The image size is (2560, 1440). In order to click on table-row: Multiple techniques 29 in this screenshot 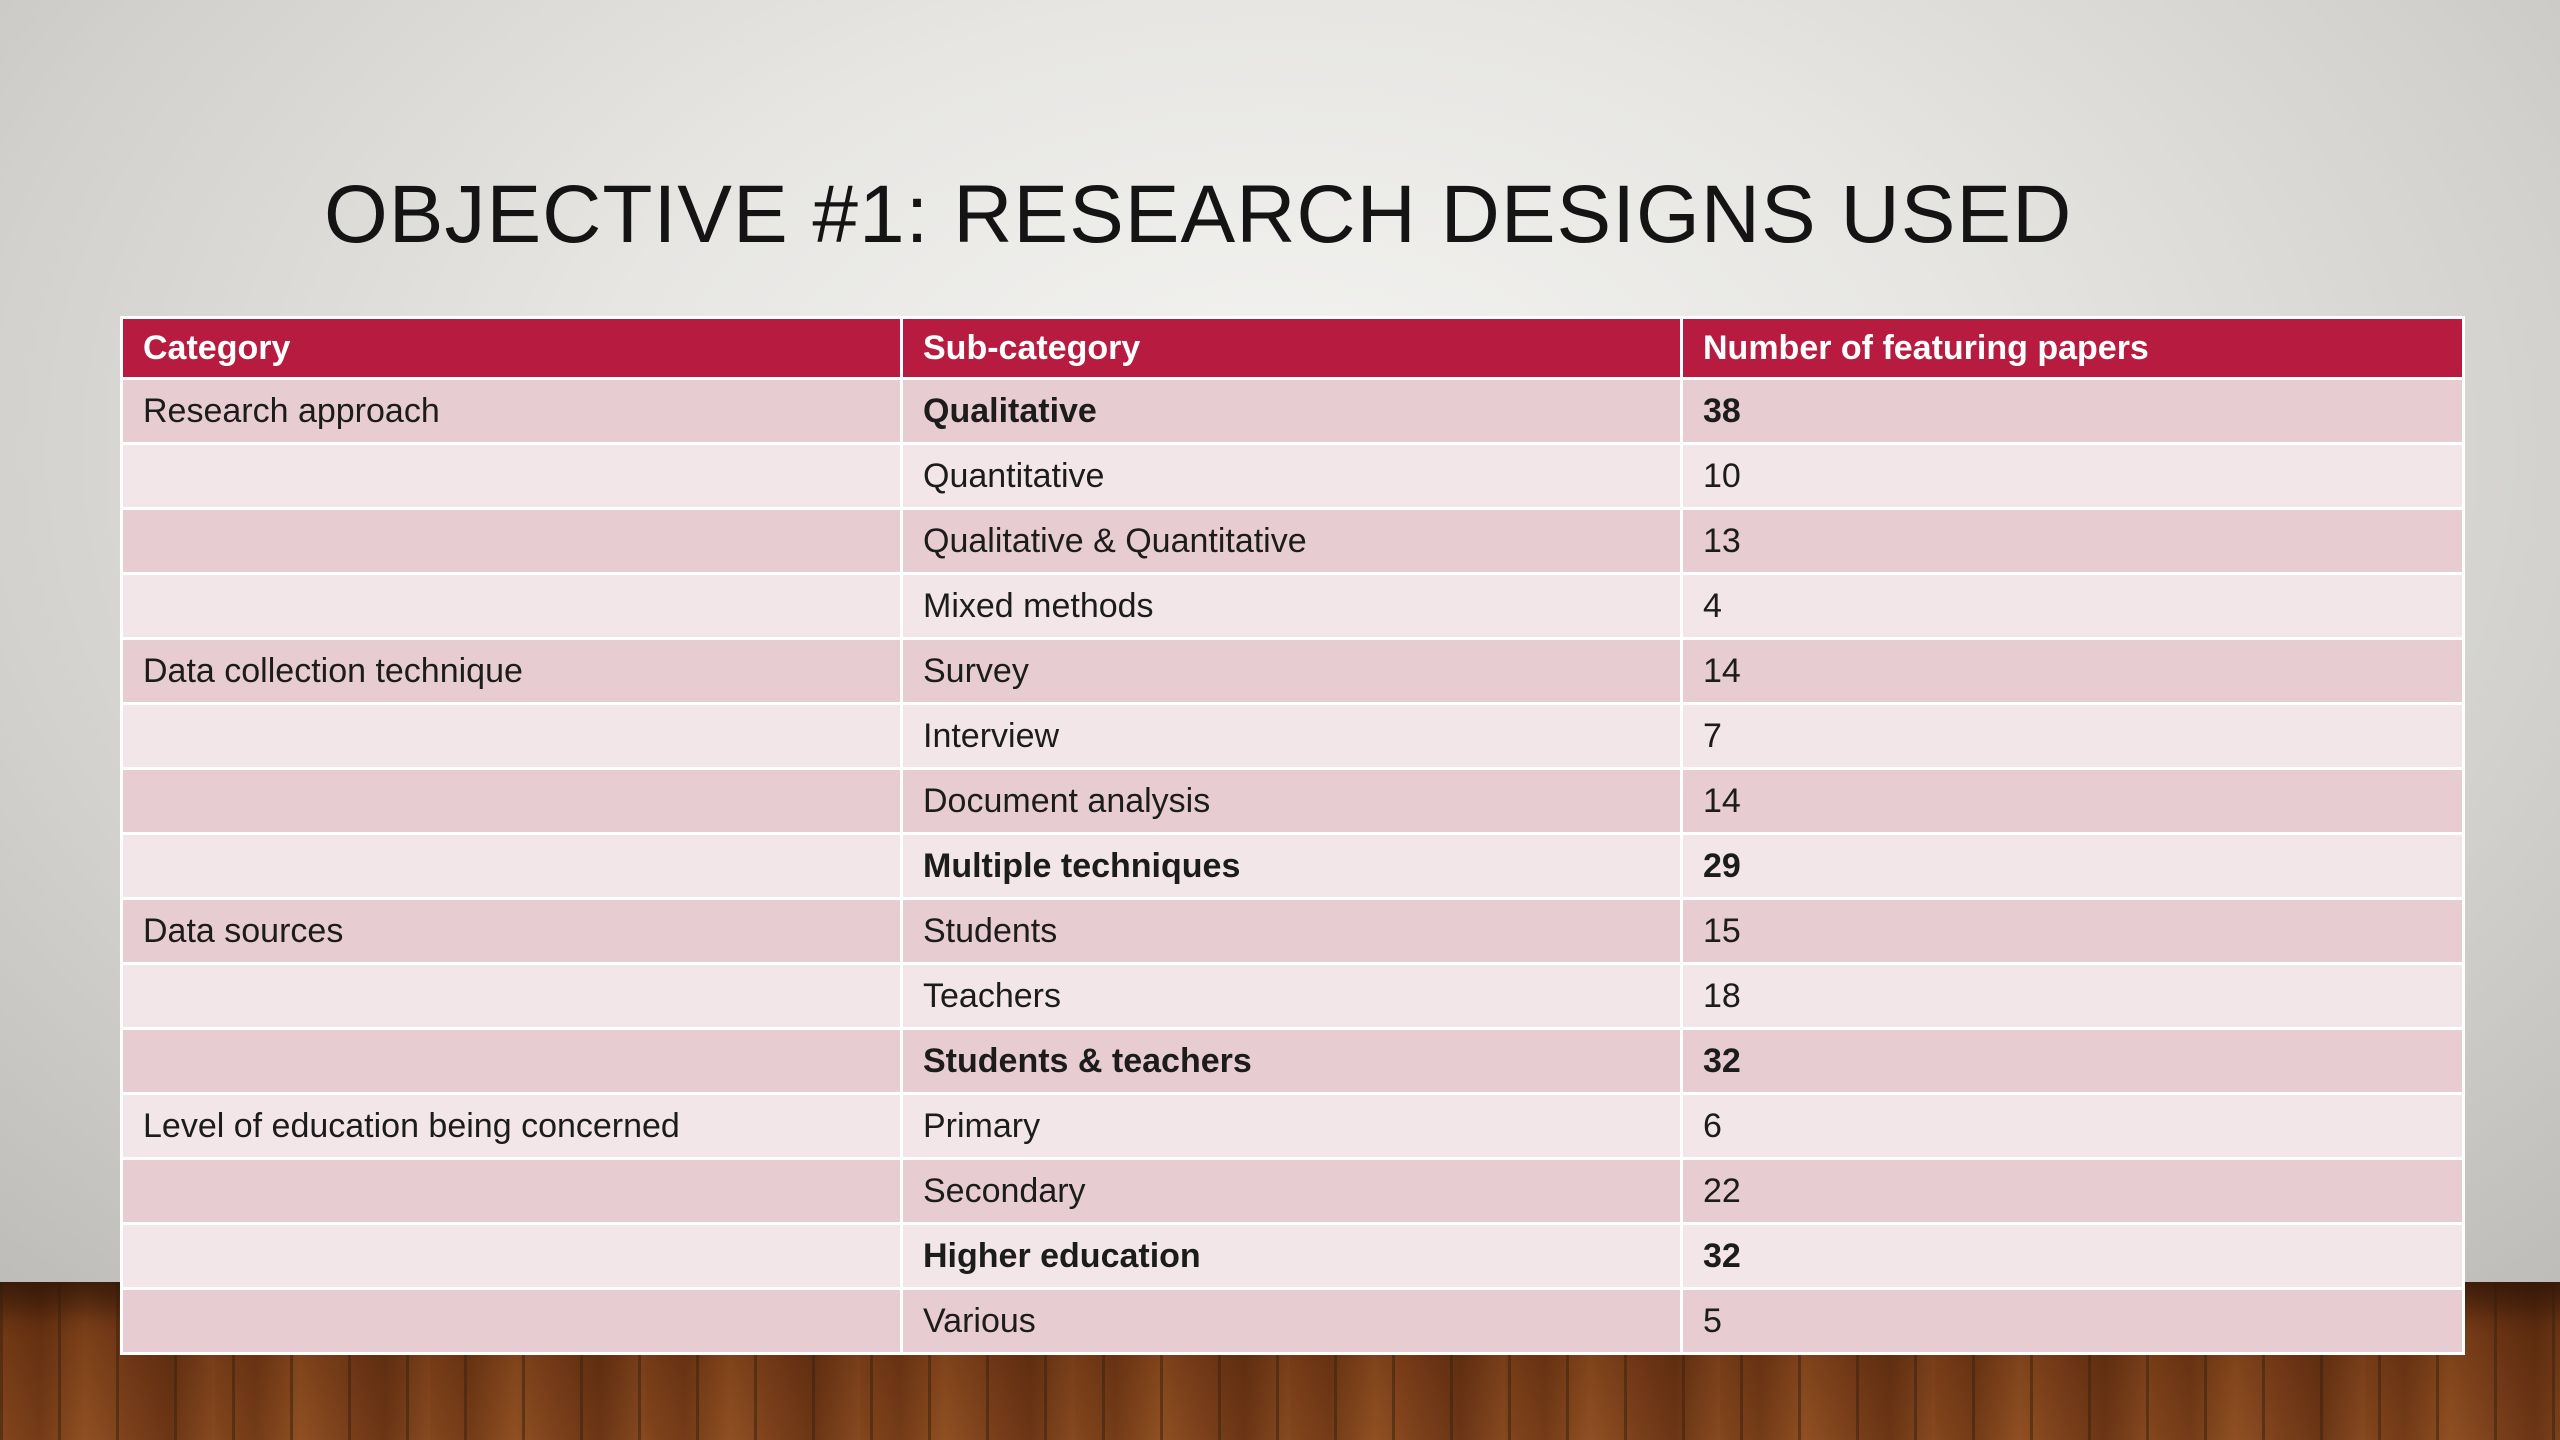, I will do `click(1292, 866)`.